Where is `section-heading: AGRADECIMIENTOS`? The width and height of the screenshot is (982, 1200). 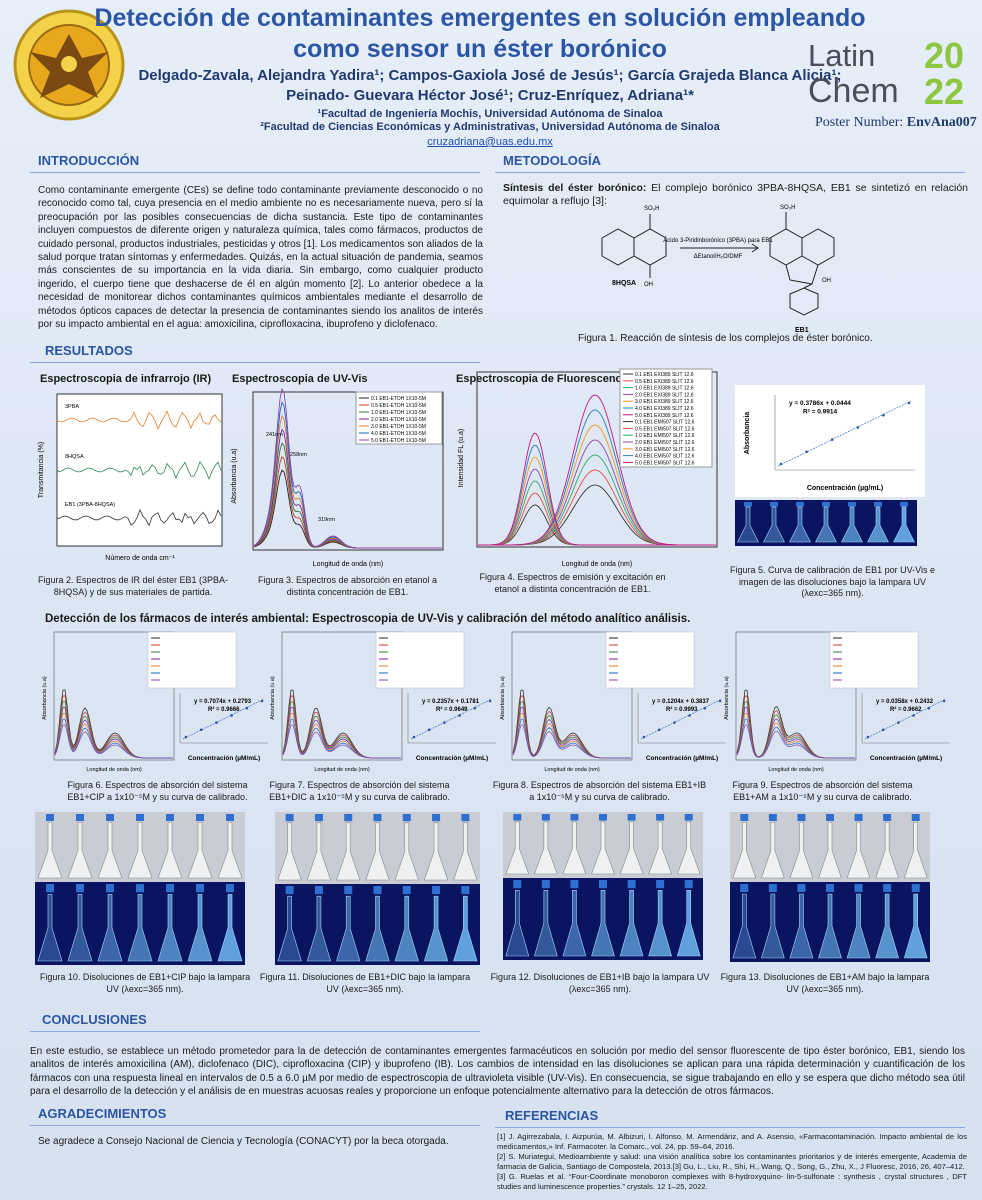 section-heading: AGRADECIMIENTOS is located at coordinates (102, 1113).